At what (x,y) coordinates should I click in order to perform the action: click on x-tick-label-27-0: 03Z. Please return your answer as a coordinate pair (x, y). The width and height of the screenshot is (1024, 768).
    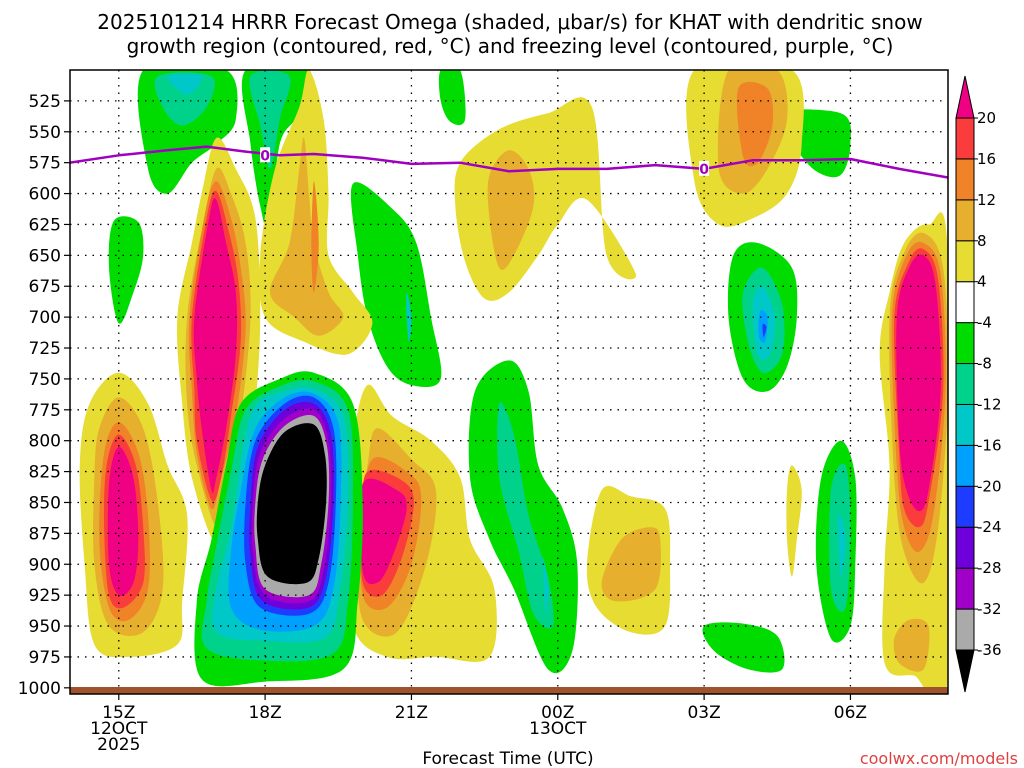
    Looking at the image, I should click on (703, 713).